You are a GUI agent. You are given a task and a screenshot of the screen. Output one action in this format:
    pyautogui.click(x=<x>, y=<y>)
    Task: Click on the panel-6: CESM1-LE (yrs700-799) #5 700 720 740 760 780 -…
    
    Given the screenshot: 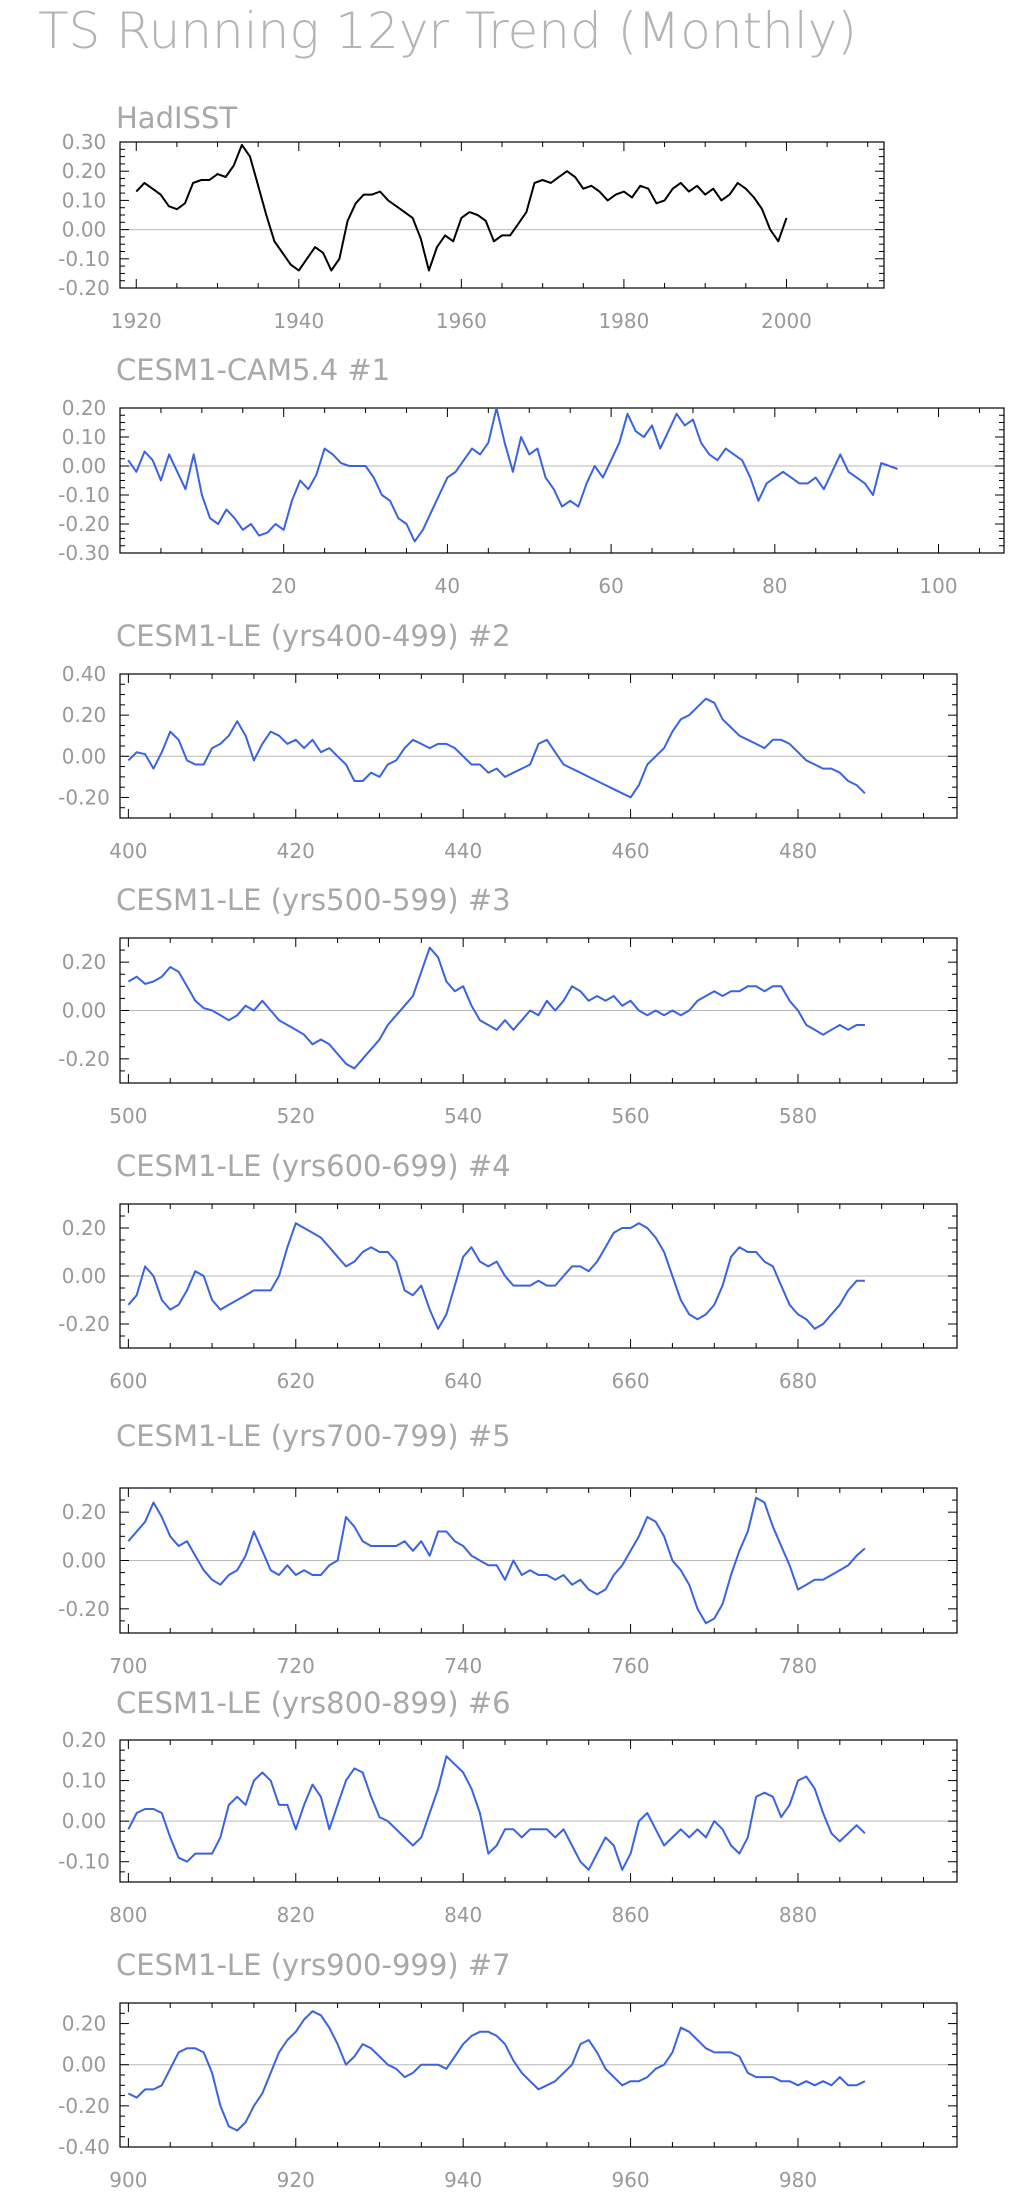 What is the action you would take?
    pyautogui.click(x=508, y=1548)
    